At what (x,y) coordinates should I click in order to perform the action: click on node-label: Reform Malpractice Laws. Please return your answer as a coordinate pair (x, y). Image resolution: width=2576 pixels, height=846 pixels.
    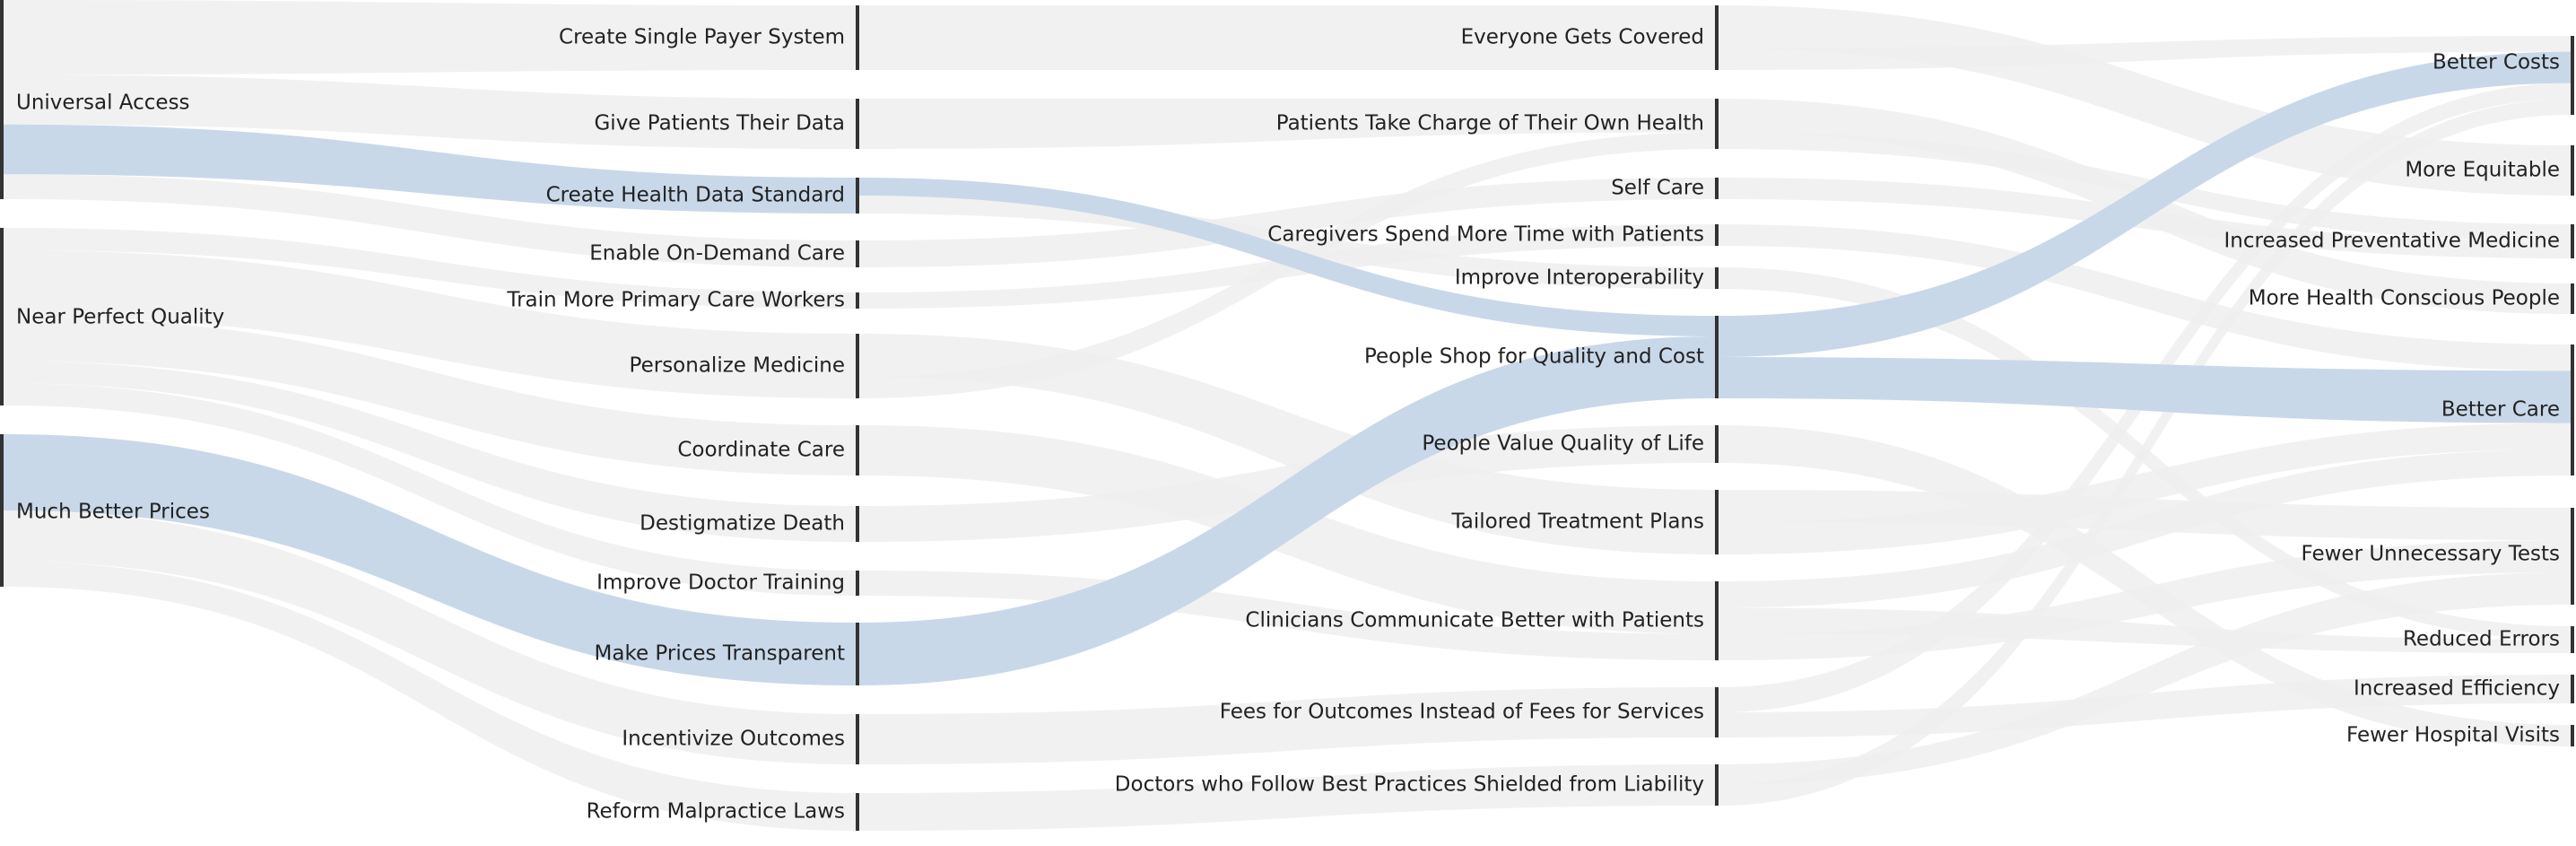
    Looking at the image, I should click on (716, 812).